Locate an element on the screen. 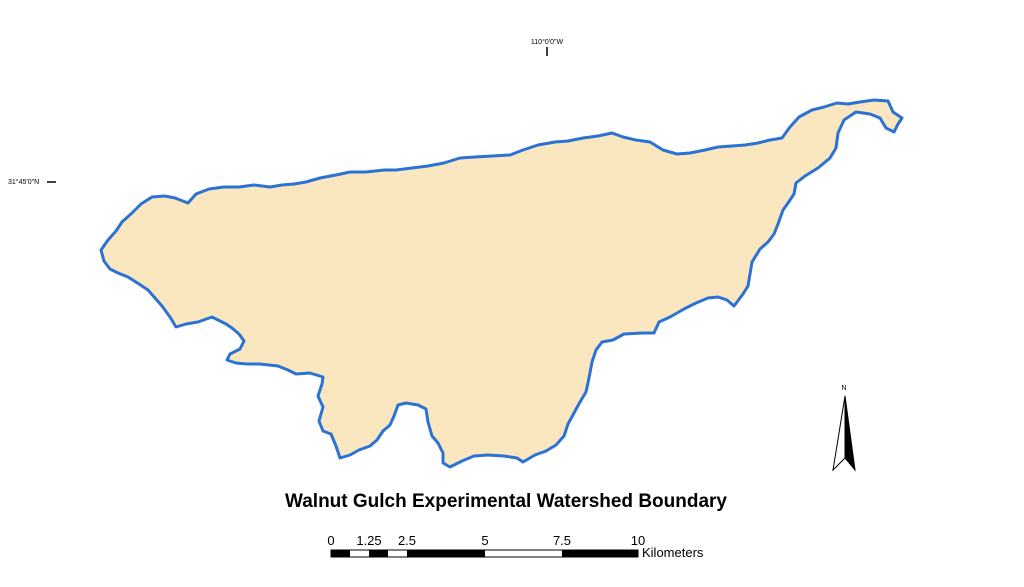 The height and width of the screenshot is (587, 1024). north-arrow: N is located at coordinates (844, 428).